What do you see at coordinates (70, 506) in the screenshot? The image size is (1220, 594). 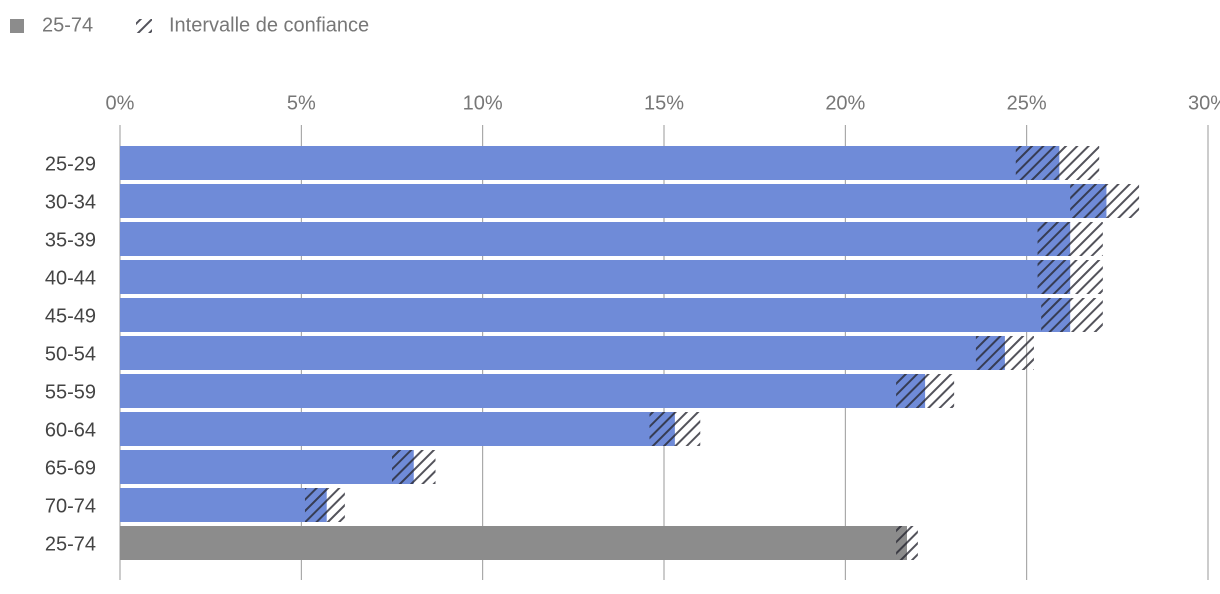 I see `y-tick-label: 70-74` at bounding box center [70, 506].